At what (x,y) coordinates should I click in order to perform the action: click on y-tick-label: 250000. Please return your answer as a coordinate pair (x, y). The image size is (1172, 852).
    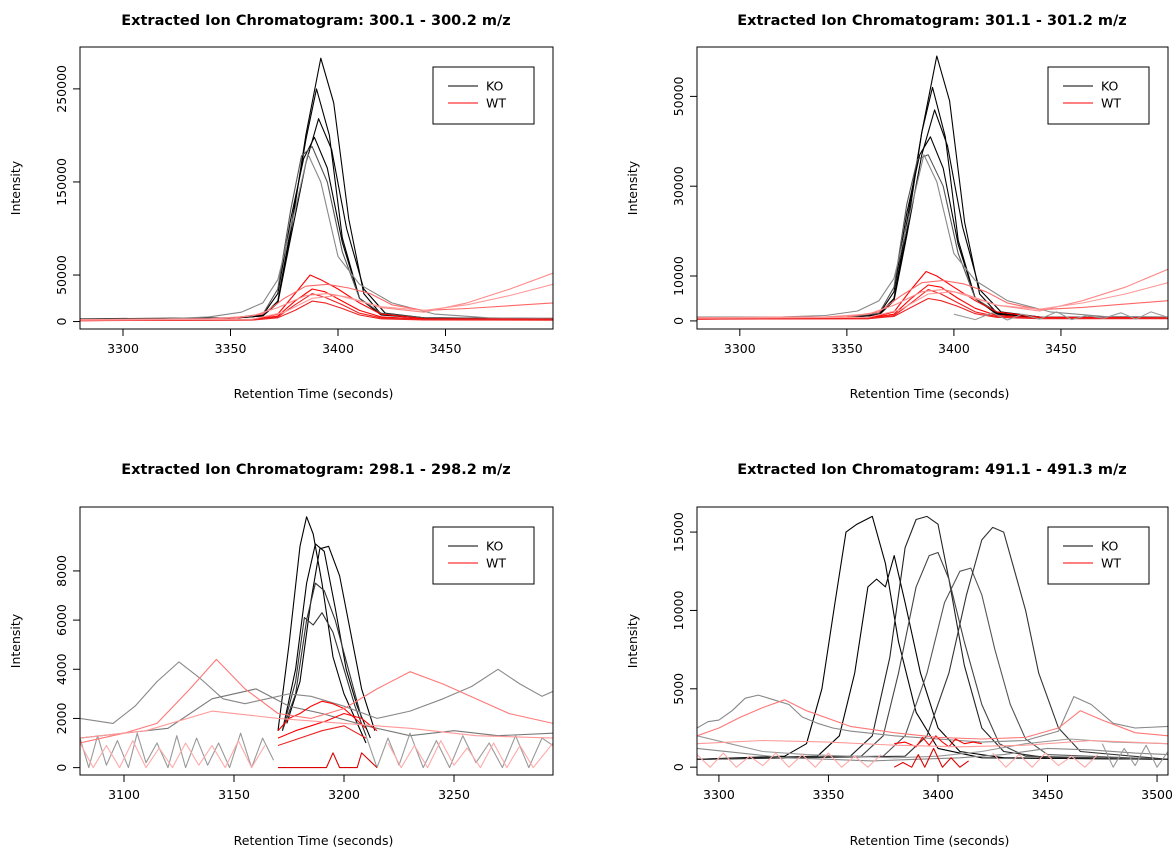
    Looking at the image, I should click on (61, 89).